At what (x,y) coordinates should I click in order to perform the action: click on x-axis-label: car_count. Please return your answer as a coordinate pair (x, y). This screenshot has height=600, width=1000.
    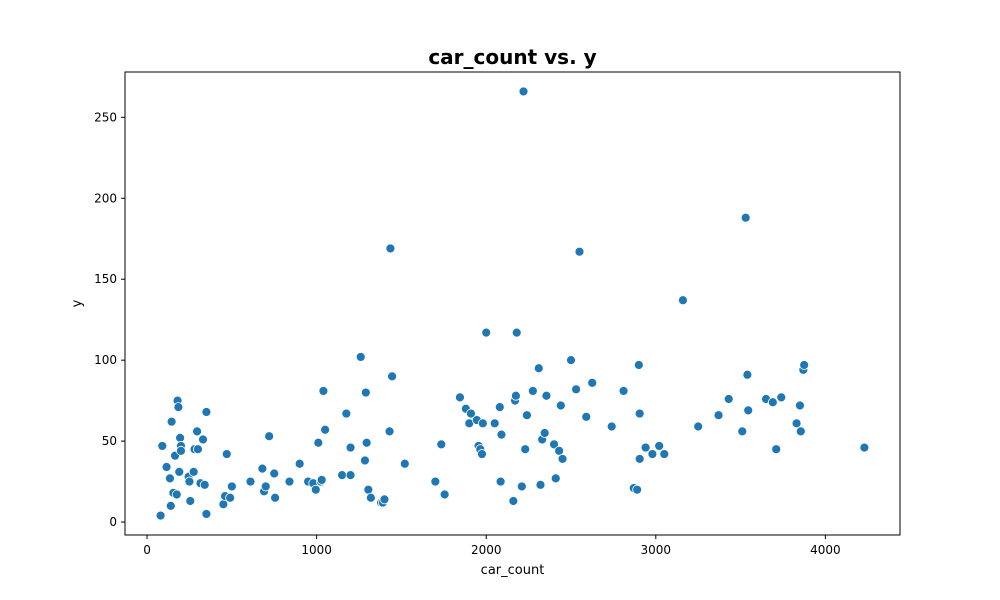
    Looking at the image, I should click on (513, 570).